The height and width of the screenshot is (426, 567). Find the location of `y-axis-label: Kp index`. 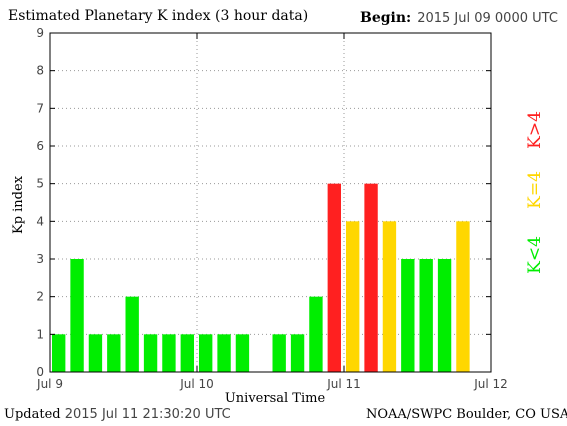

y-axis-label: Kp index is located at coordinates (18, 204).